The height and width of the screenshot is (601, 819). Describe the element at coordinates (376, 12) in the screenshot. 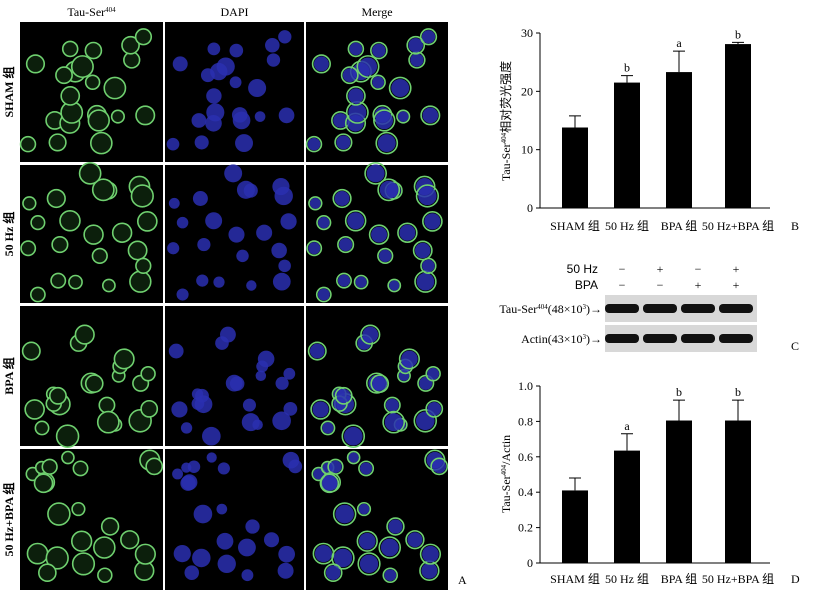

I see `text-part: Merge` at that location.